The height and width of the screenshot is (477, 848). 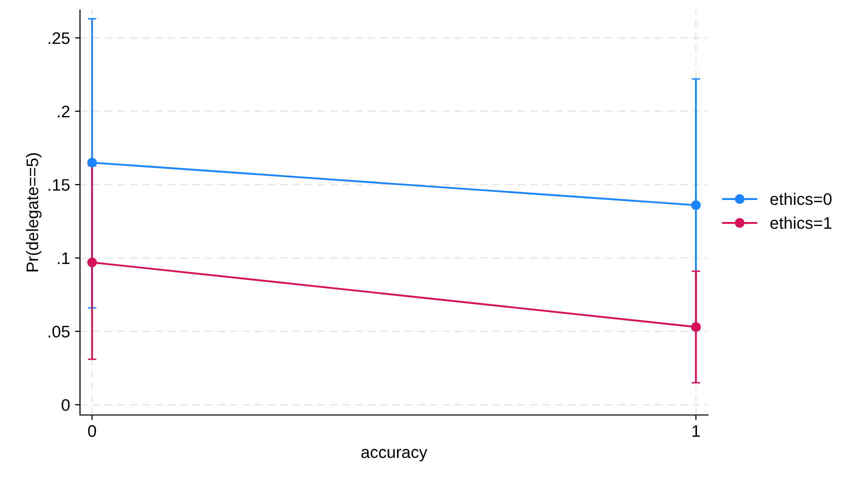 I want to click on y-tick-label: .1, so click(x=64, y=258).